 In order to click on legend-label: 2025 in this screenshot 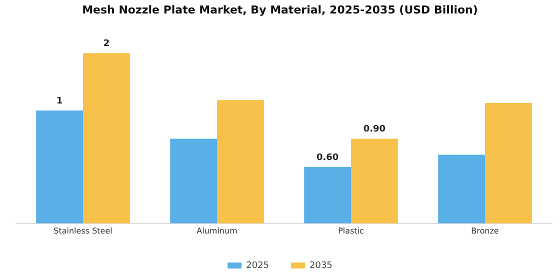, I will do `click(257, 265)`.